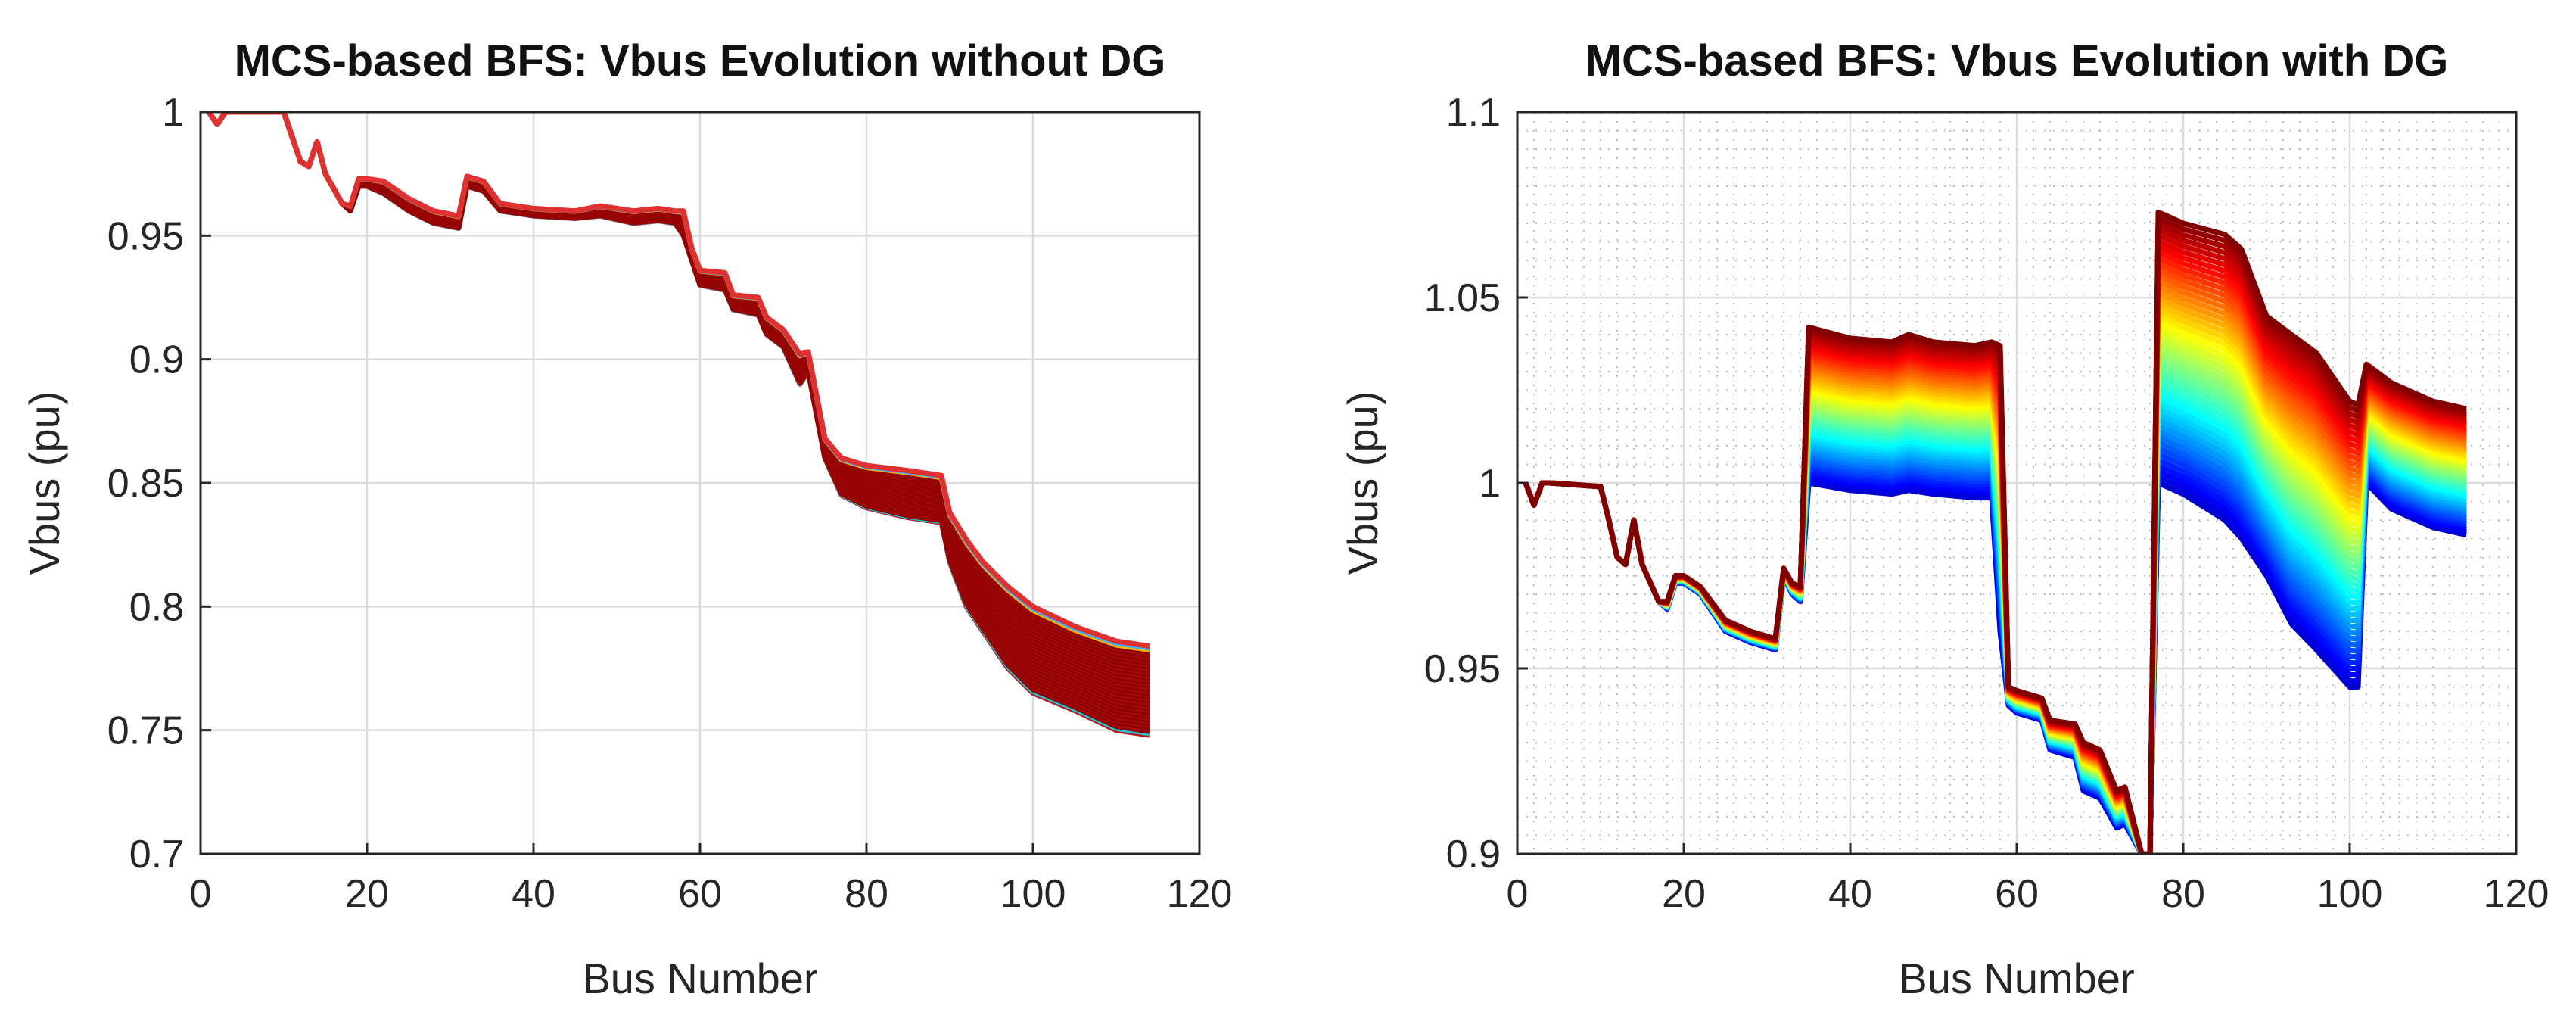 The height and width of the screenshot is (1034, 2576). What do you see at coordinates (1476, 484) in the screenshot?
I see `y-axis-ticks: 0.9 0.95 1 1.05 1.1` at bounding box center [1476, 484].